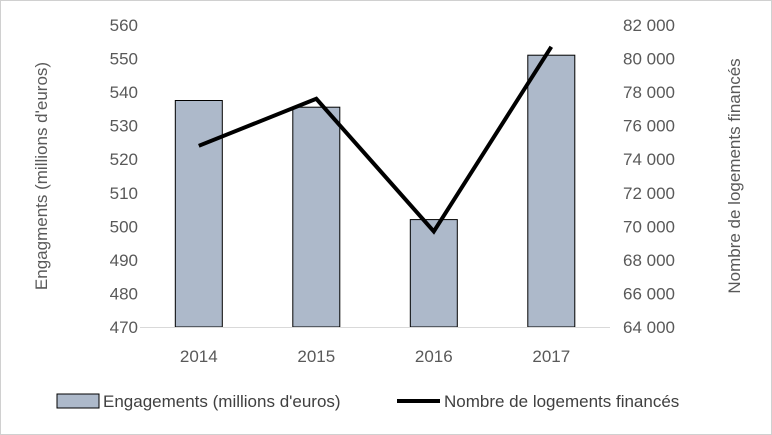 The width and height of the screenshot is (772, 435). What do you see at coordinates (649, 226) in the screenshot?
I see `right-tick-label: 70 000` at bounding box center [649, 226].